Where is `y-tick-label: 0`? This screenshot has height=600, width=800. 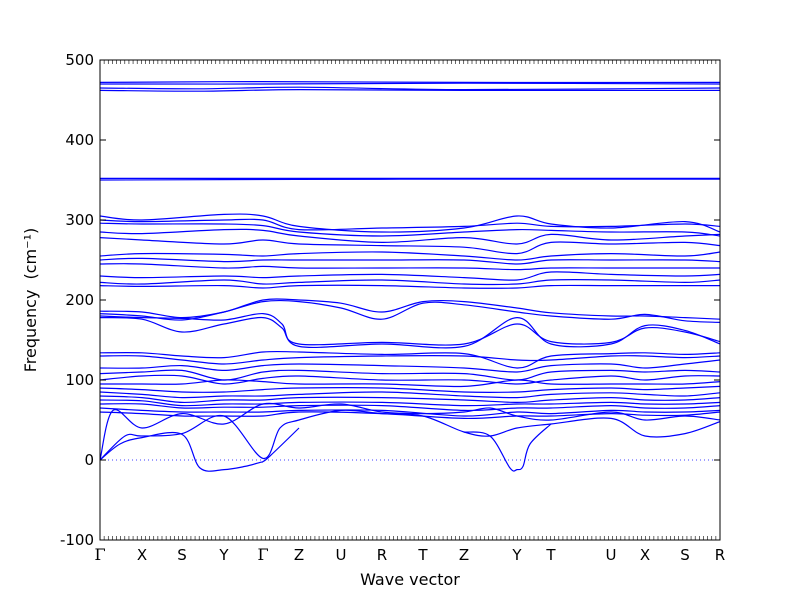
y-tick-label: 0 is located at coordinates (89, 460).